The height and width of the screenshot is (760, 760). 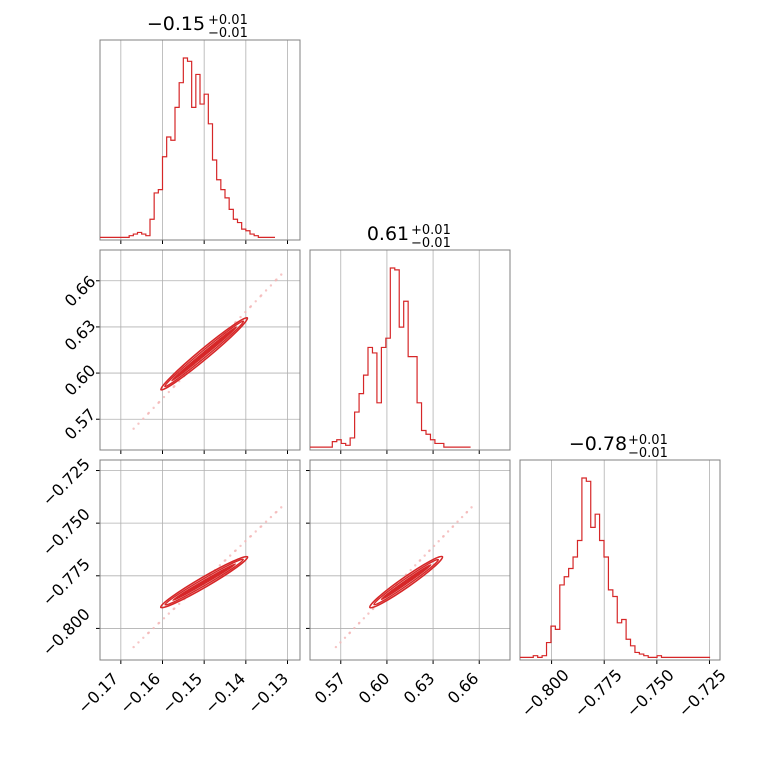 What do you see at coordinates (330, 688) in the screenshot?
I see `xtick-label-0-57: 0.57` at bounding box center [330, 688].